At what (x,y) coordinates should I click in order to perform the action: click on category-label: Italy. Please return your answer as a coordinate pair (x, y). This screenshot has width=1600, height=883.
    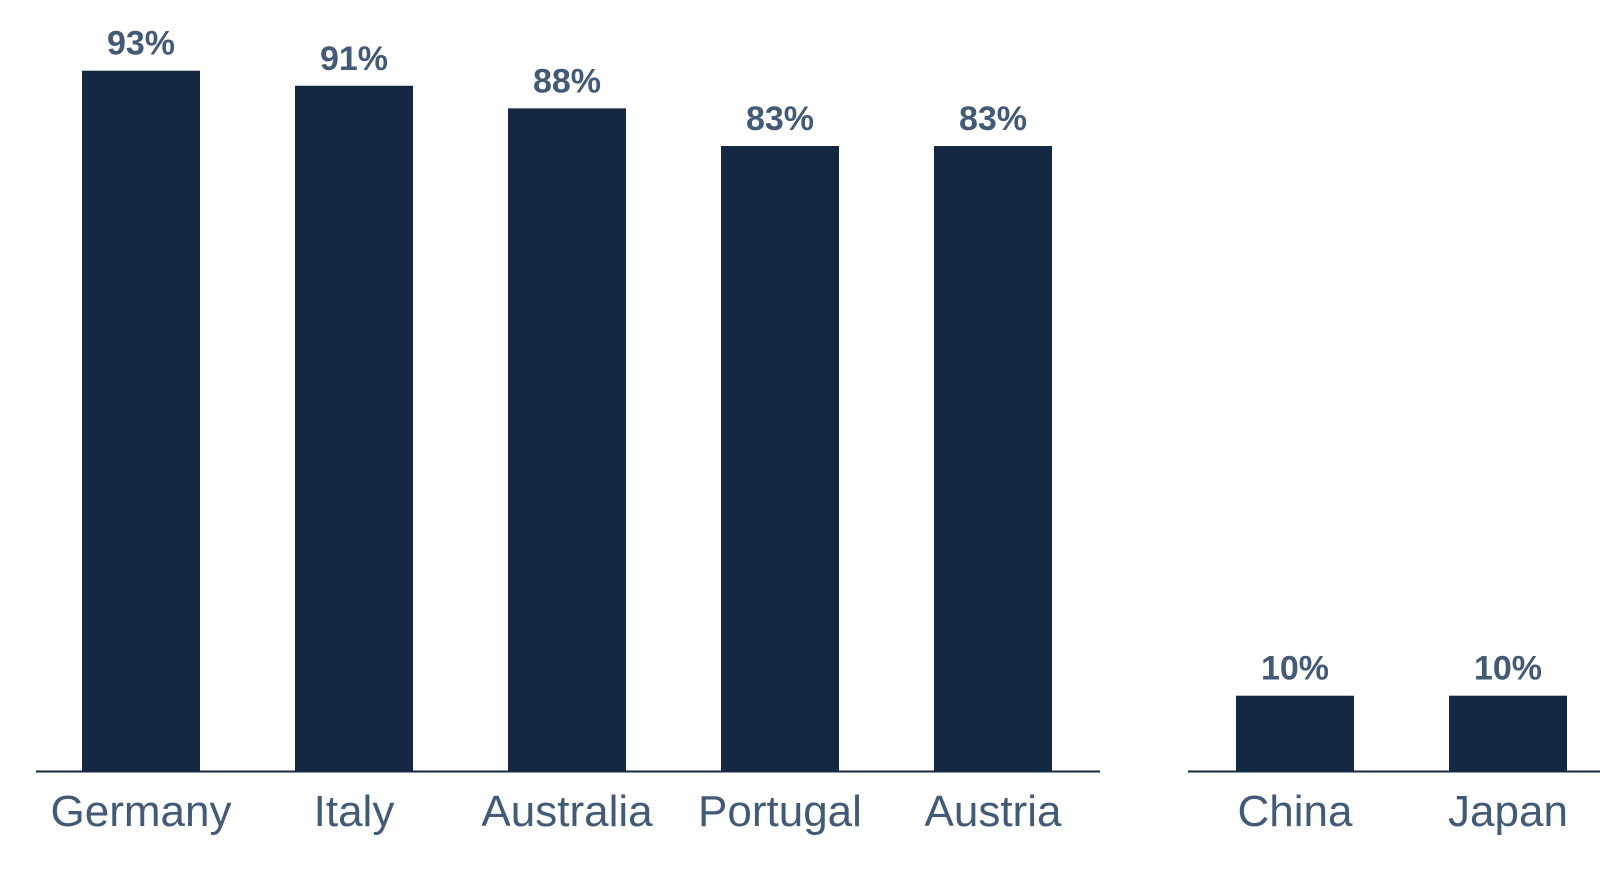
    Looking at the image, I should click on (354, 811).